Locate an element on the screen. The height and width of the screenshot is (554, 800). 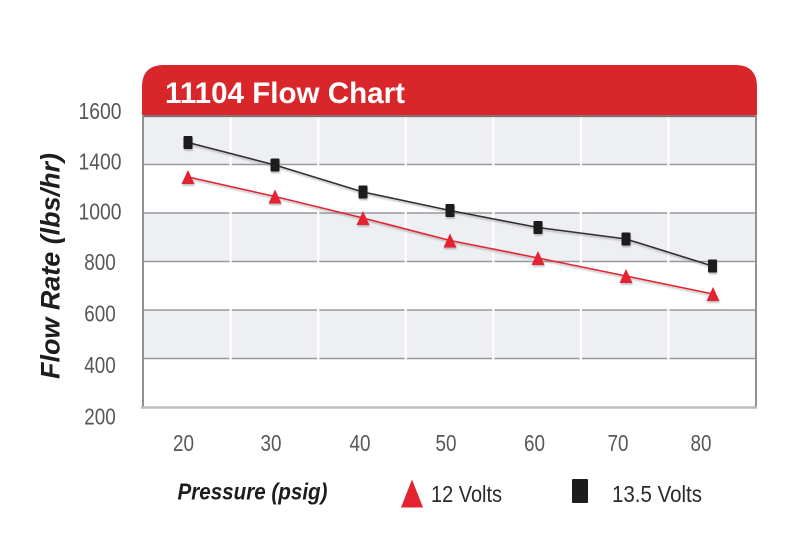
svg-text: 60 is located at coordinates (534, 443).